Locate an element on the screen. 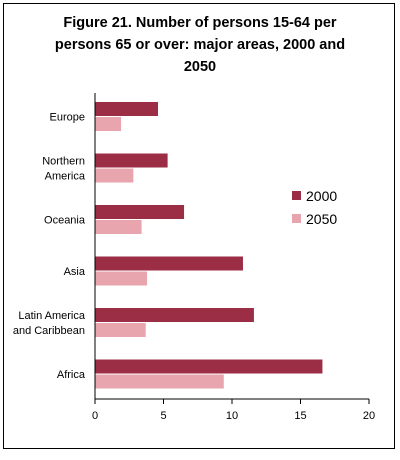  category-label-4-0: Latin America is located at coordinates (52, 316).